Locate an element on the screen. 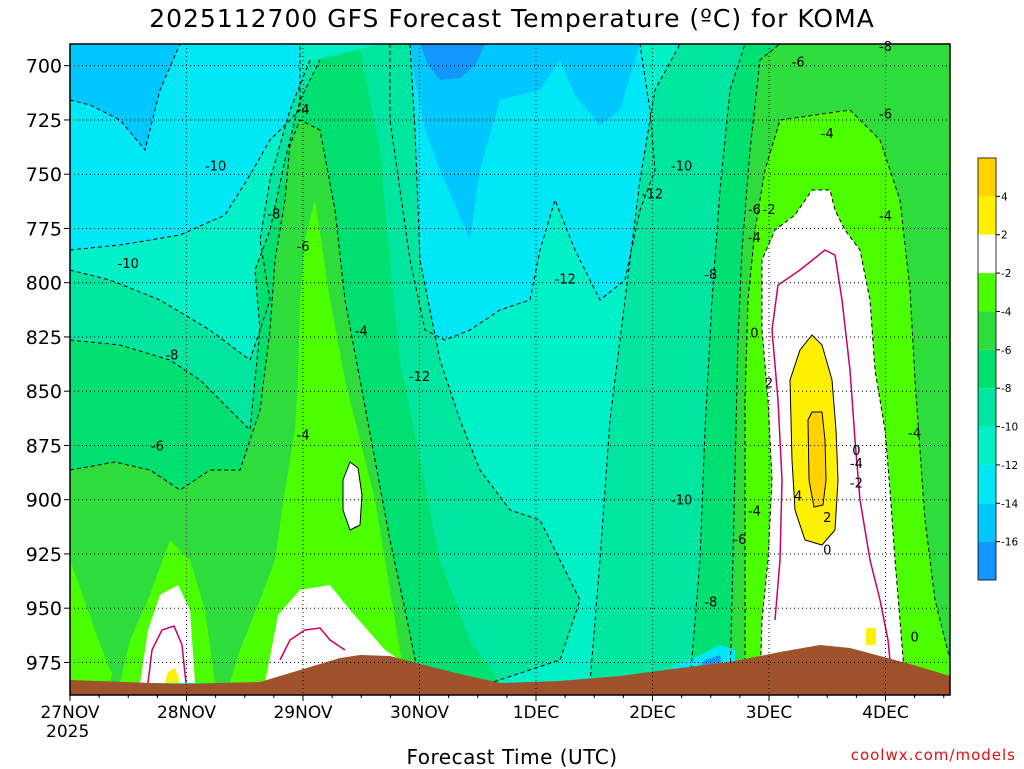  y-tick-label: 975 is located at coordinates (44, 663).